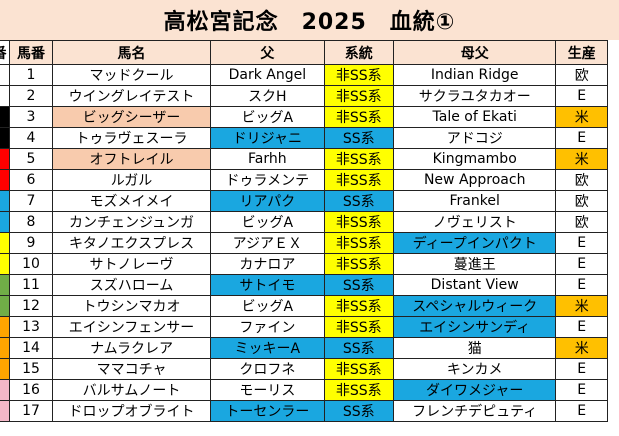 This screenshot has width=619, height=436. Describe the element at coordinates (31, 369) in the screenshot. I see `horse-number-cell: 15` at that location.